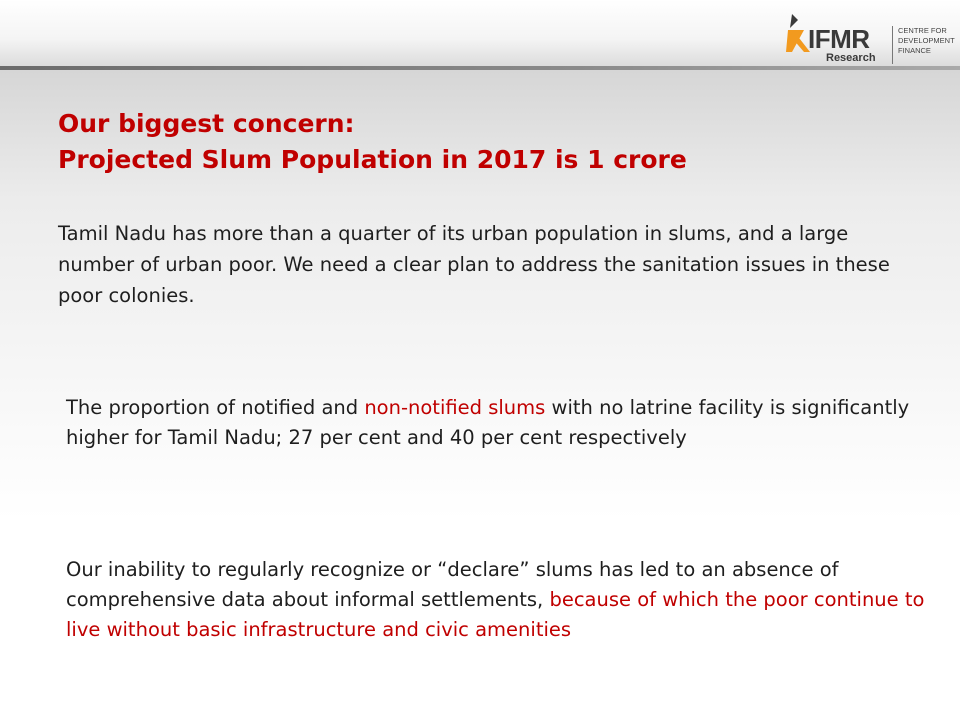 The width and height of the screenshot is (960, 720). Describe the element at coordinates (798, 33) in the screenshot. I see `ifmr-logo-mark-icon` at that location.